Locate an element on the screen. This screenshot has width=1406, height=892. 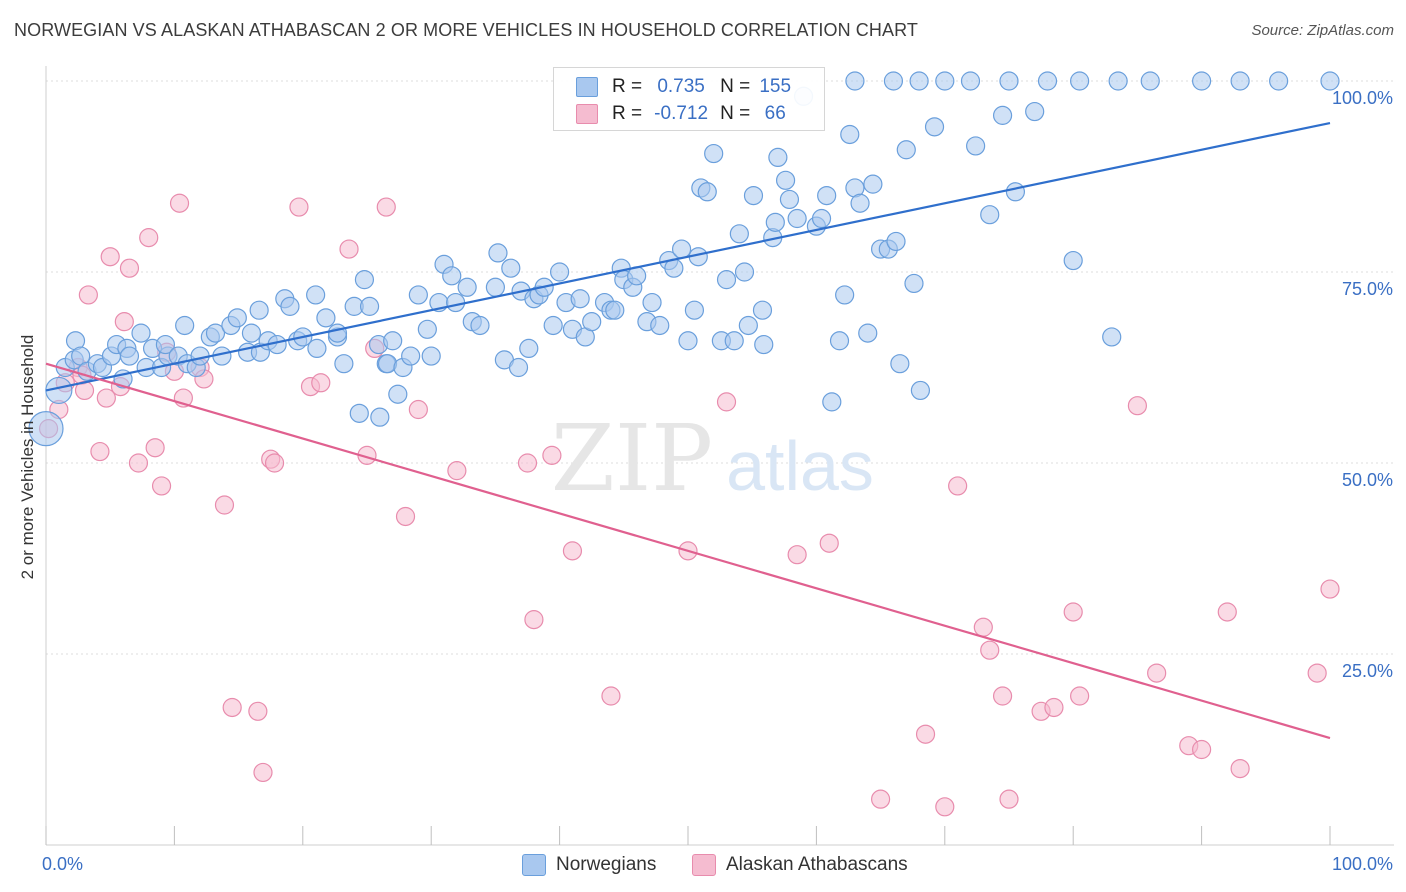
y-axis-title: 2 or more Vehicles in Household is located at coordinates (27, 457).